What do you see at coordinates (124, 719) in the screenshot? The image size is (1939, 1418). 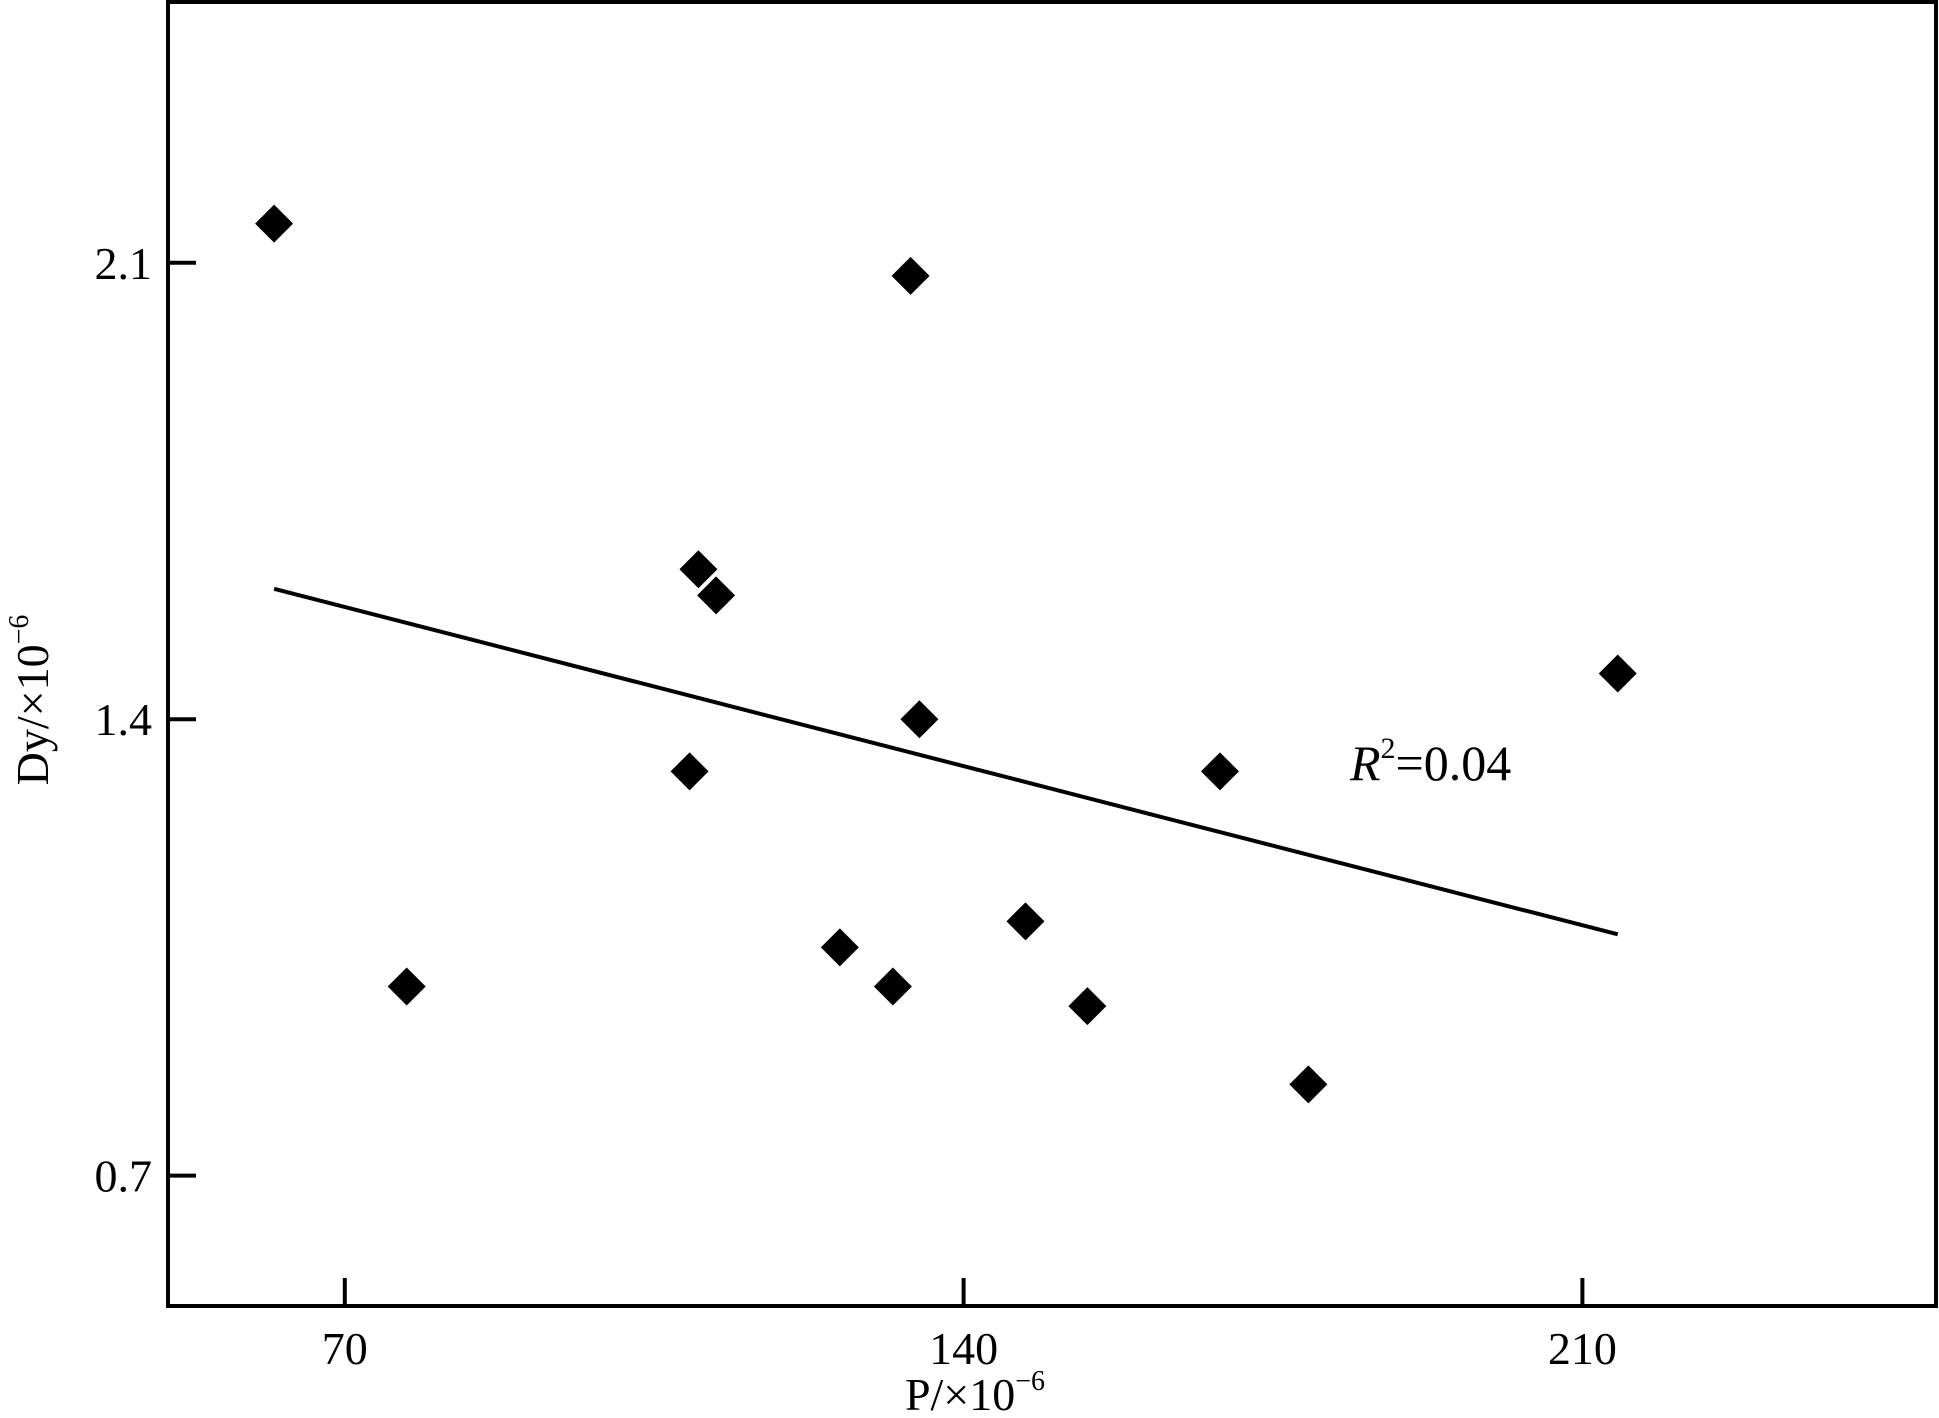 I see `y-tick-label: 1.4` at bounding box center [124, 719].